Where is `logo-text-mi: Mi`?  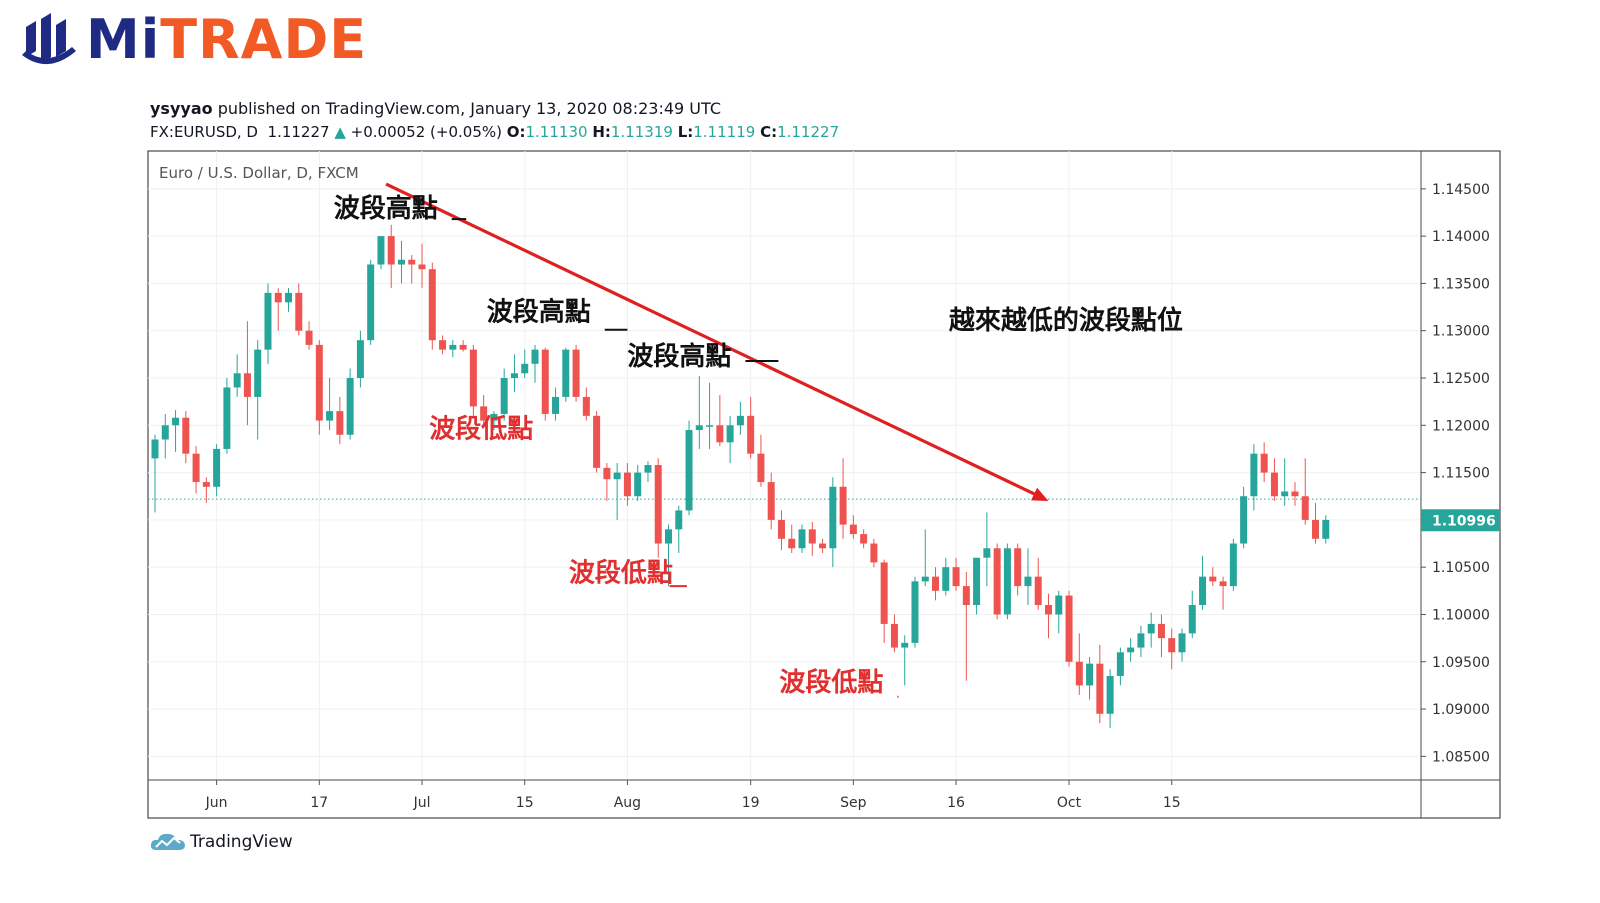 logo-text-mi: Mi is located at coordinates (123, 39).